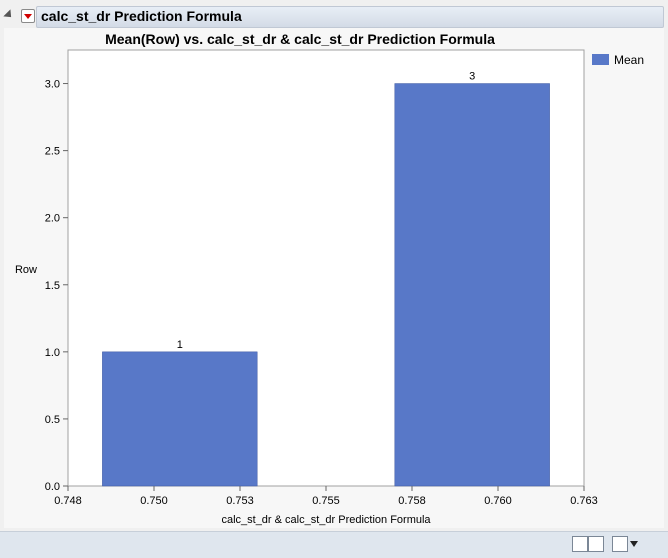  I want to click on x-tick-label: 0.763, so click(584, 501).